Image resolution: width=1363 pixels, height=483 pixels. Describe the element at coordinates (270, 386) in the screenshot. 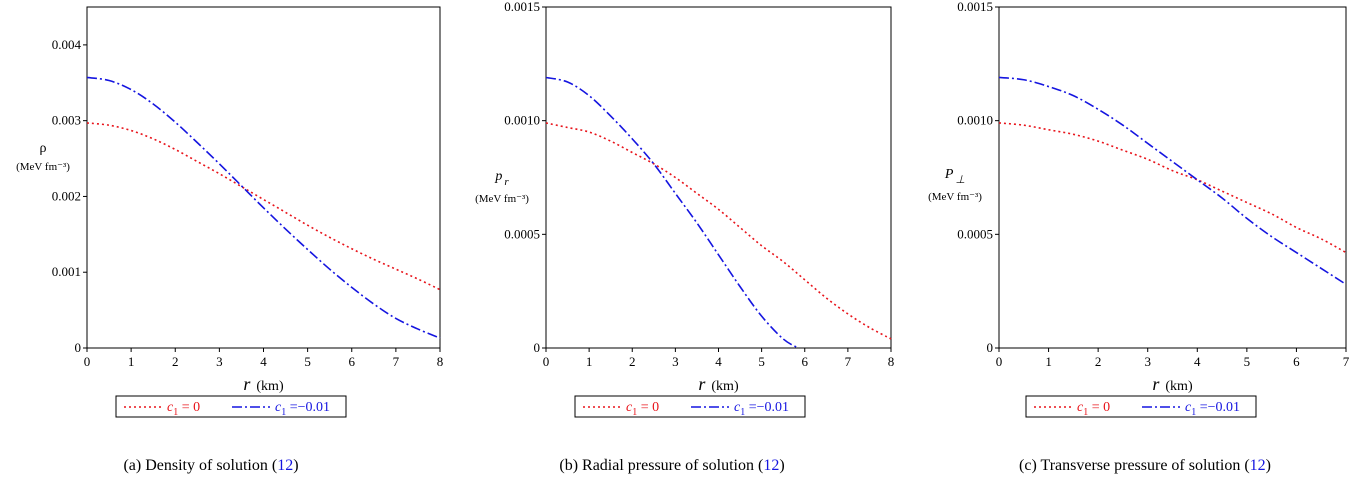

I see `x-axis-unit: (km)` at that location.